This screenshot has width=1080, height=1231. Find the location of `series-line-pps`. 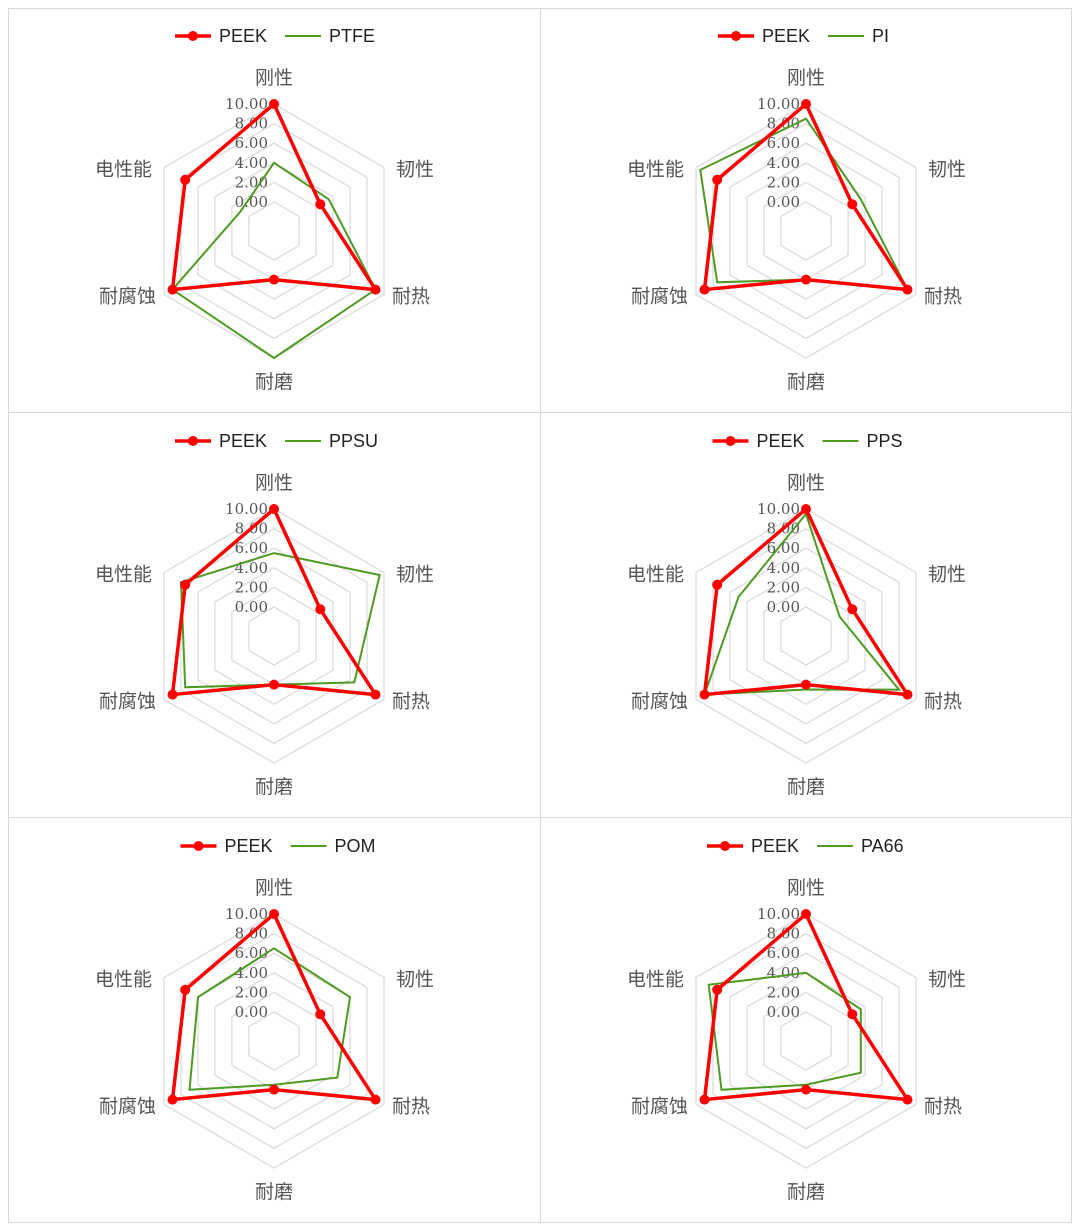

series-line-pps is located at coordinates (802, 603).